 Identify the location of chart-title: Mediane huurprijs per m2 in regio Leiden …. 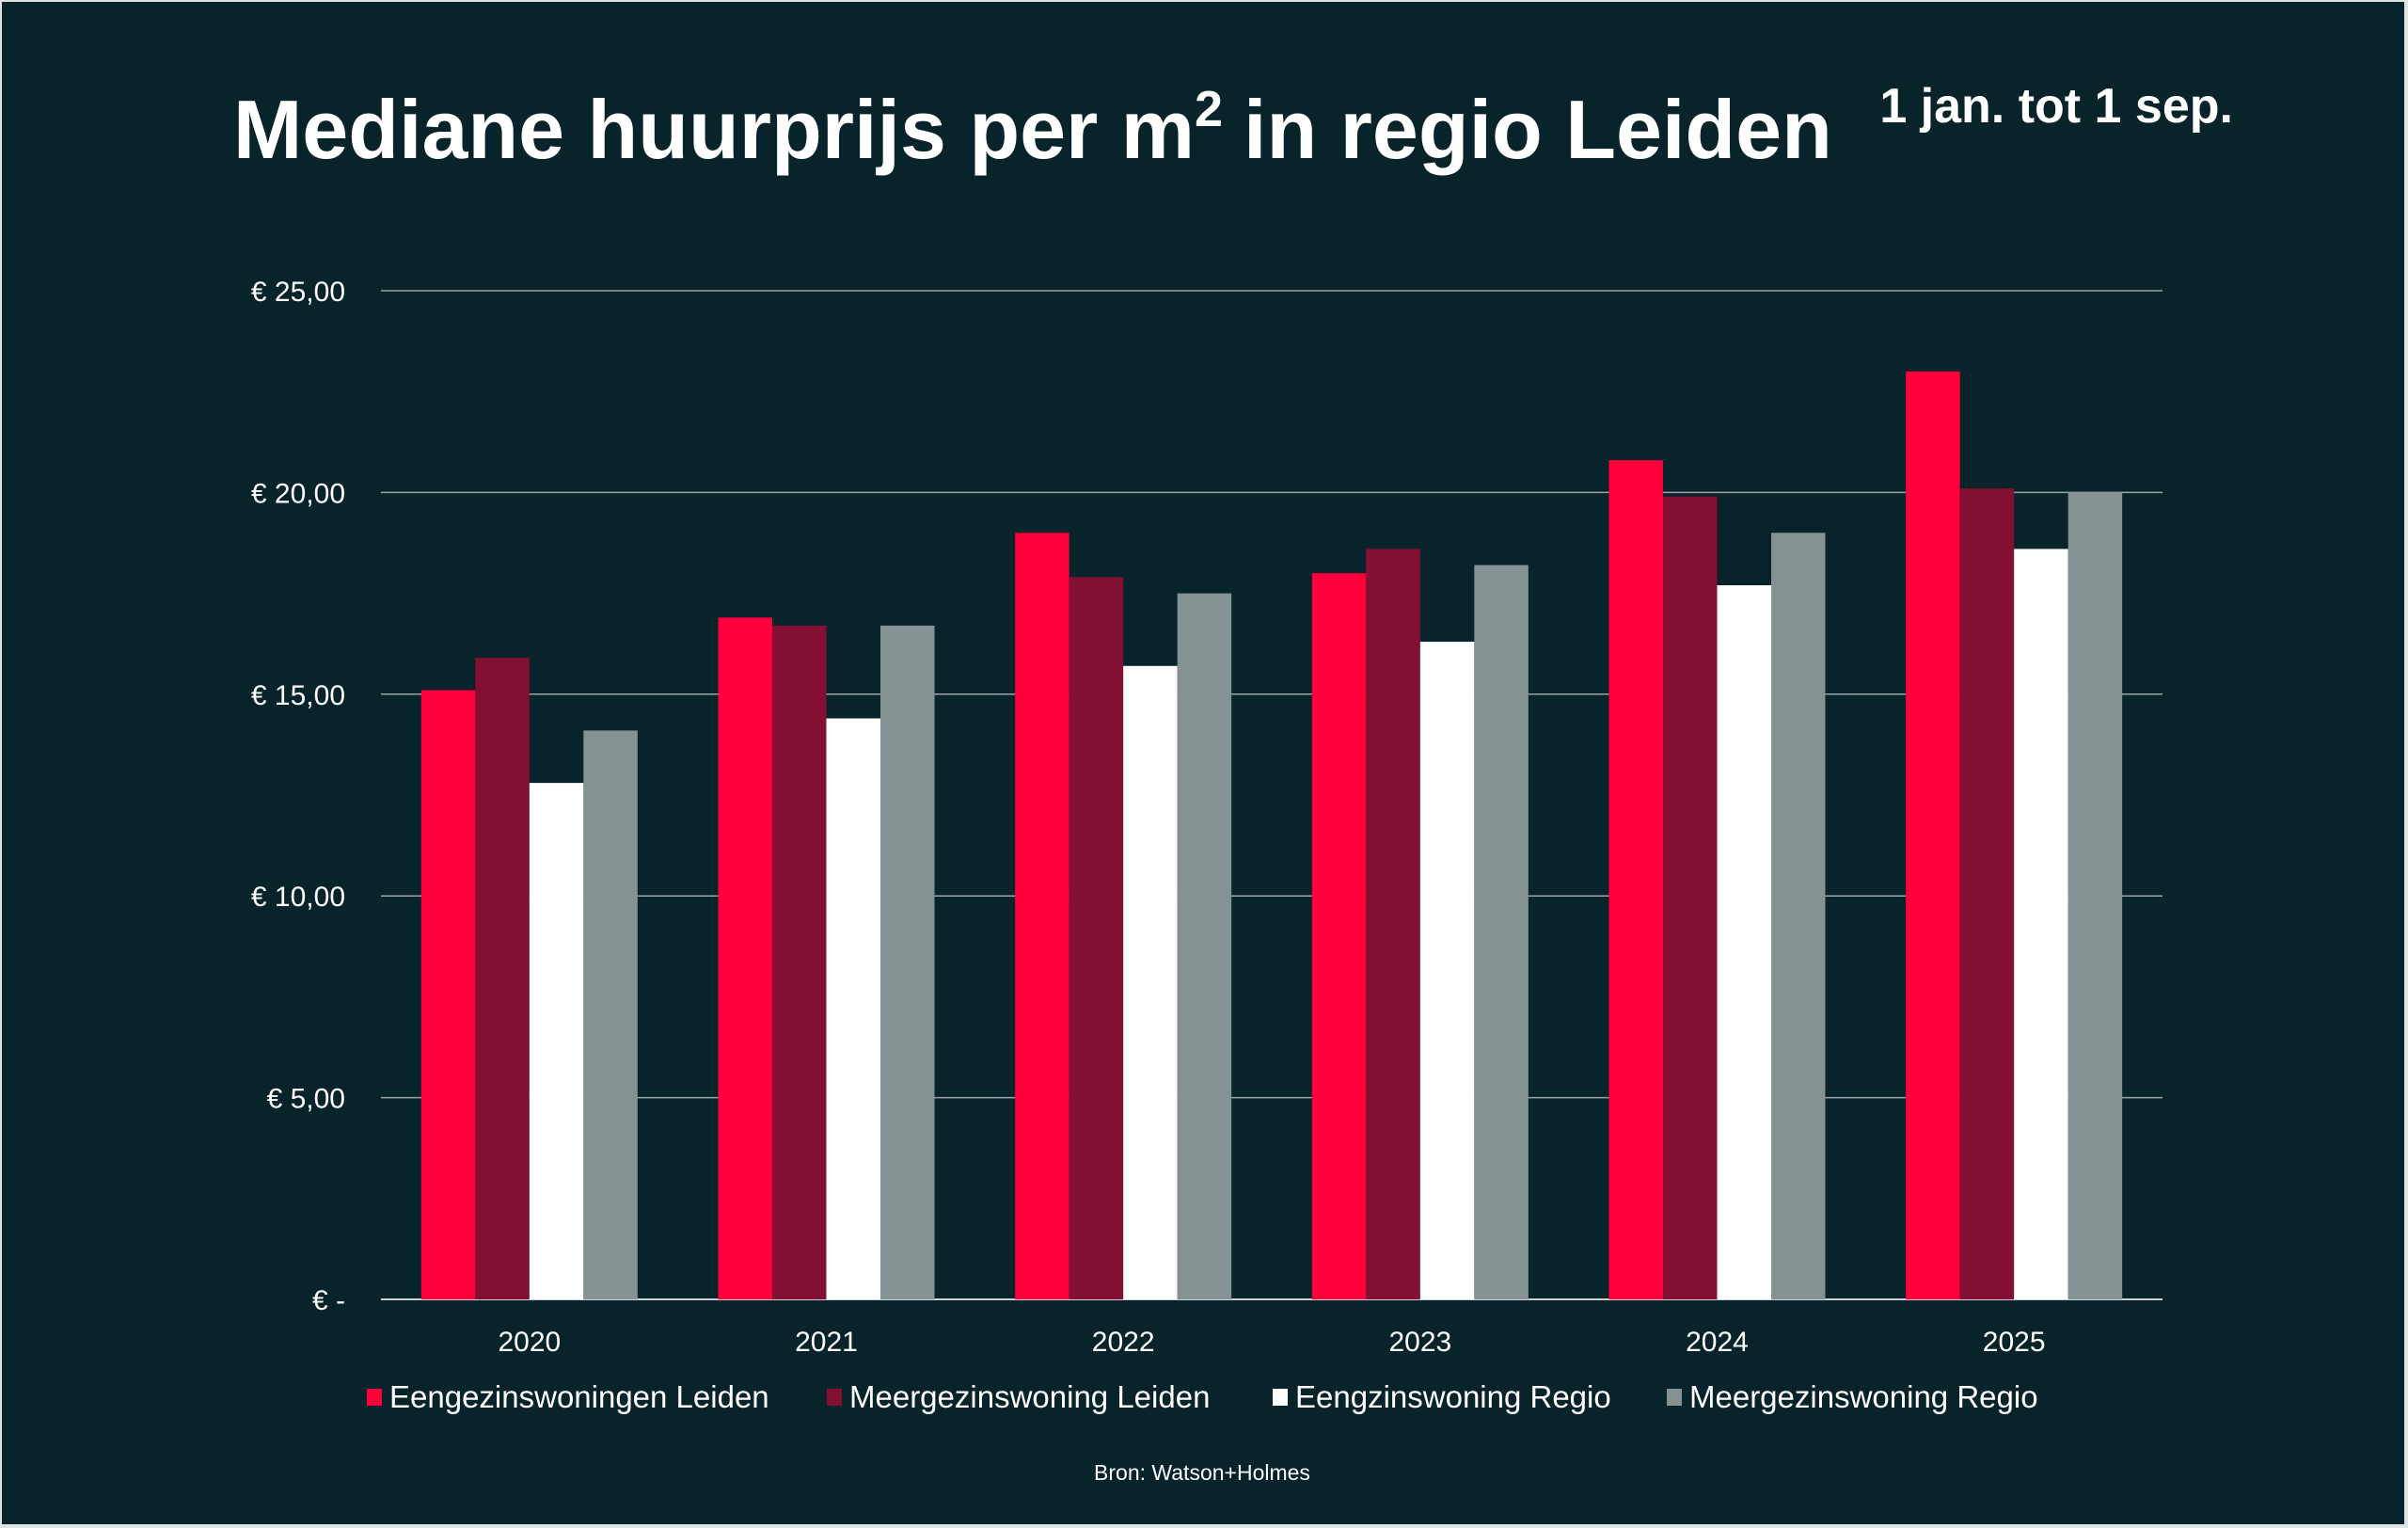
(1233, 127).